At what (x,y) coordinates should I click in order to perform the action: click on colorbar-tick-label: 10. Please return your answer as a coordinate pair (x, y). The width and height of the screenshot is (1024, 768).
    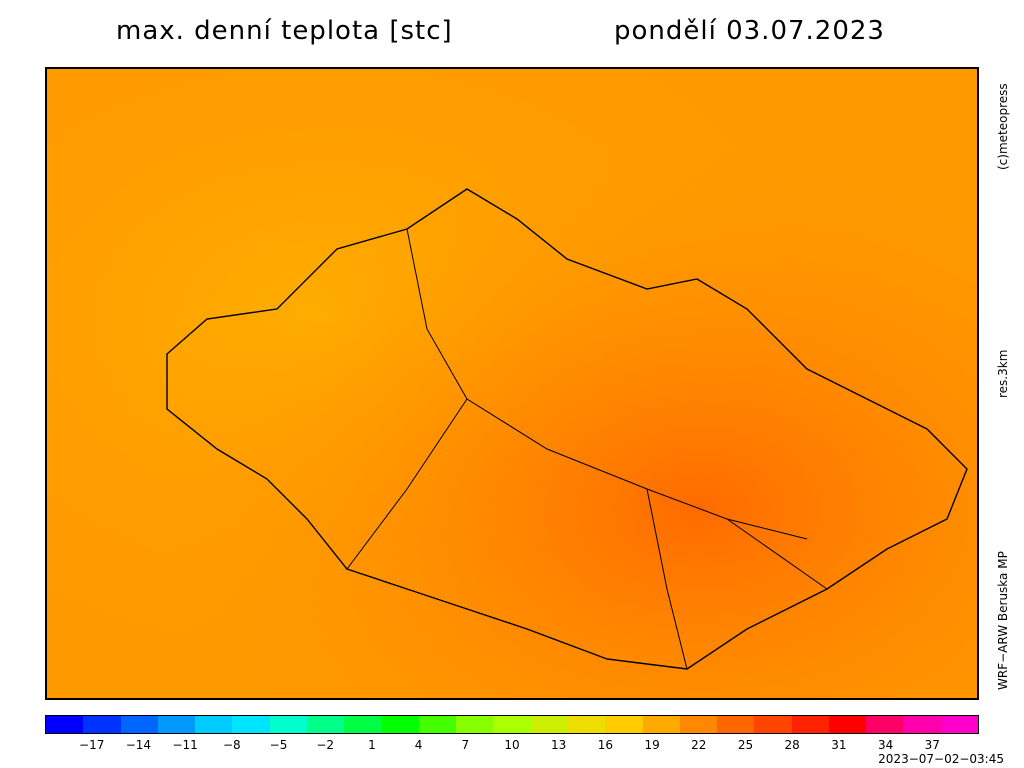
    Looking at the image, I should click on (512, 745).